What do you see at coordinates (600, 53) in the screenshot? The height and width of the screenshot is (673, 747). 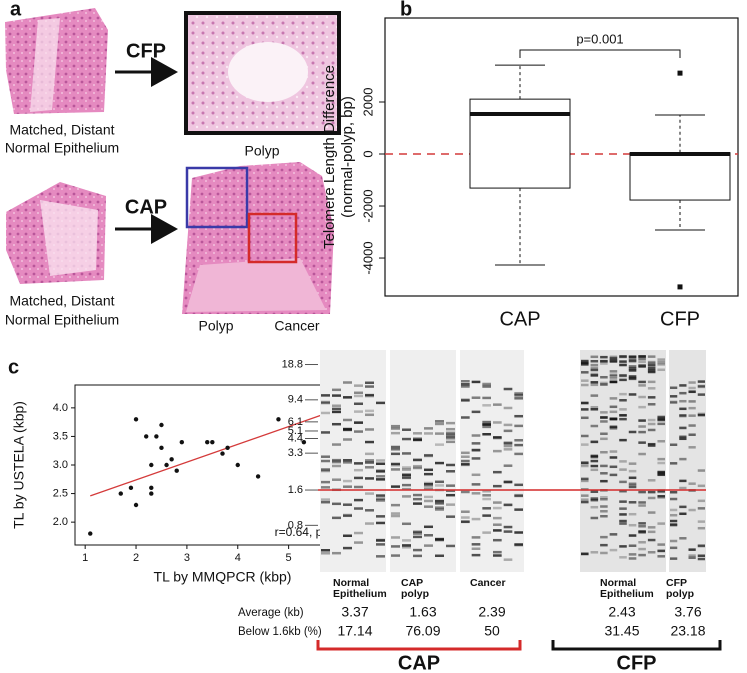 I see `significance-bracket` at bounding box center [600, 53].